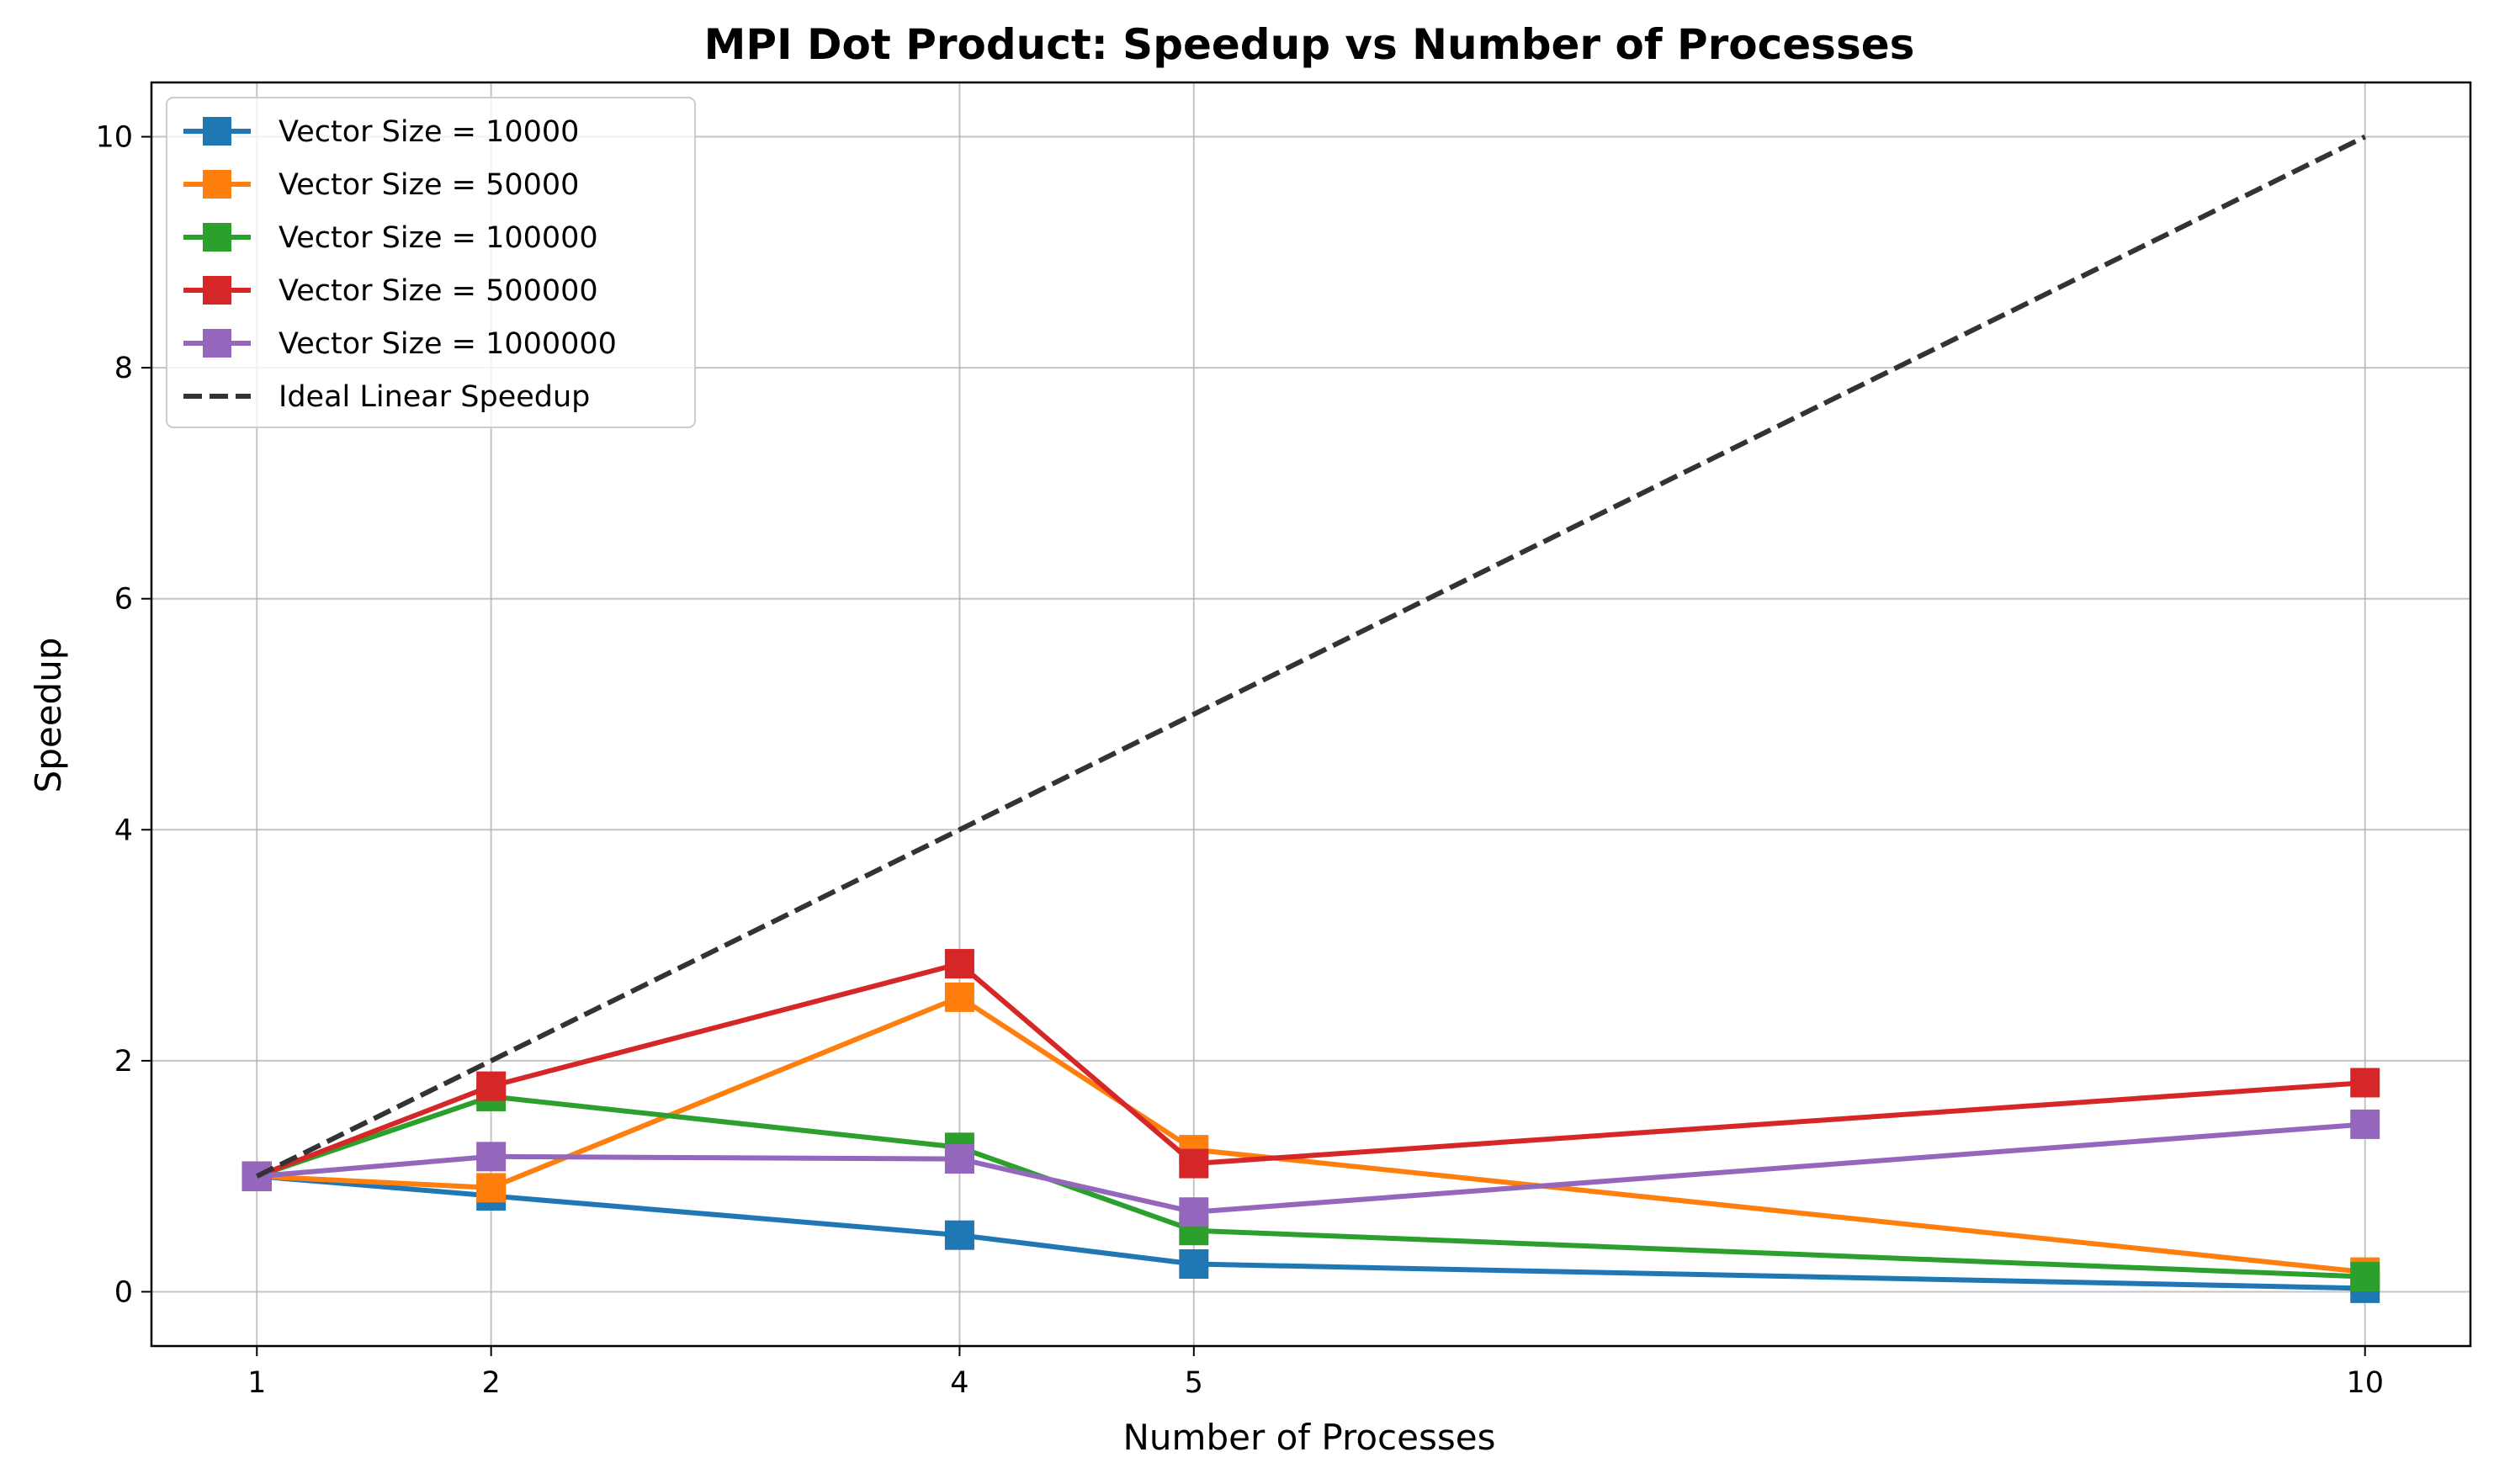 The width and height of the screenshot is (2494, 1484). What do you see at coordinates (1310, 1168) in the screenshot?
I see `series-group` at bounding box center [1310, 1168].